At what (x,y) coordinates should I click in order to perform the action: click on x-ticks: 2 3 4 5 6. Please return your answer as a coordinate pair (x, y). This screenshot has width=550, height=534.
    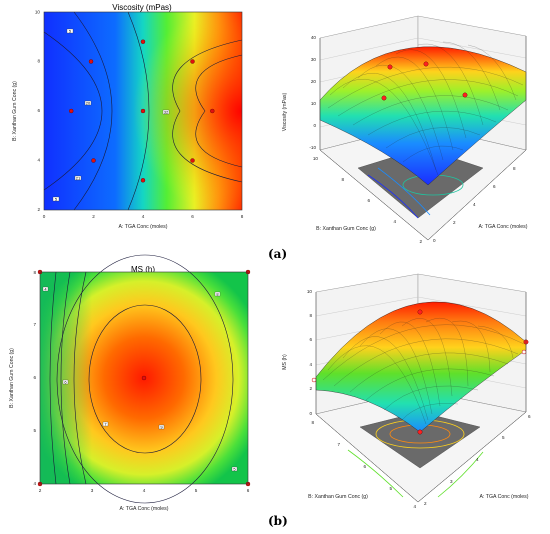
    Looking at the image, I should click on (144, 490).